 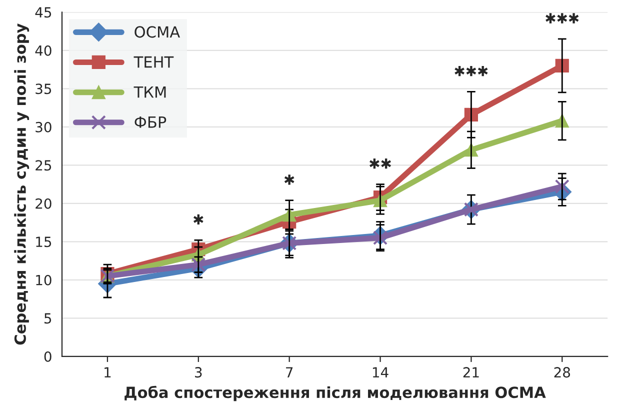 I want to click on y-tick-label: 0, so click(x=48, y=356).